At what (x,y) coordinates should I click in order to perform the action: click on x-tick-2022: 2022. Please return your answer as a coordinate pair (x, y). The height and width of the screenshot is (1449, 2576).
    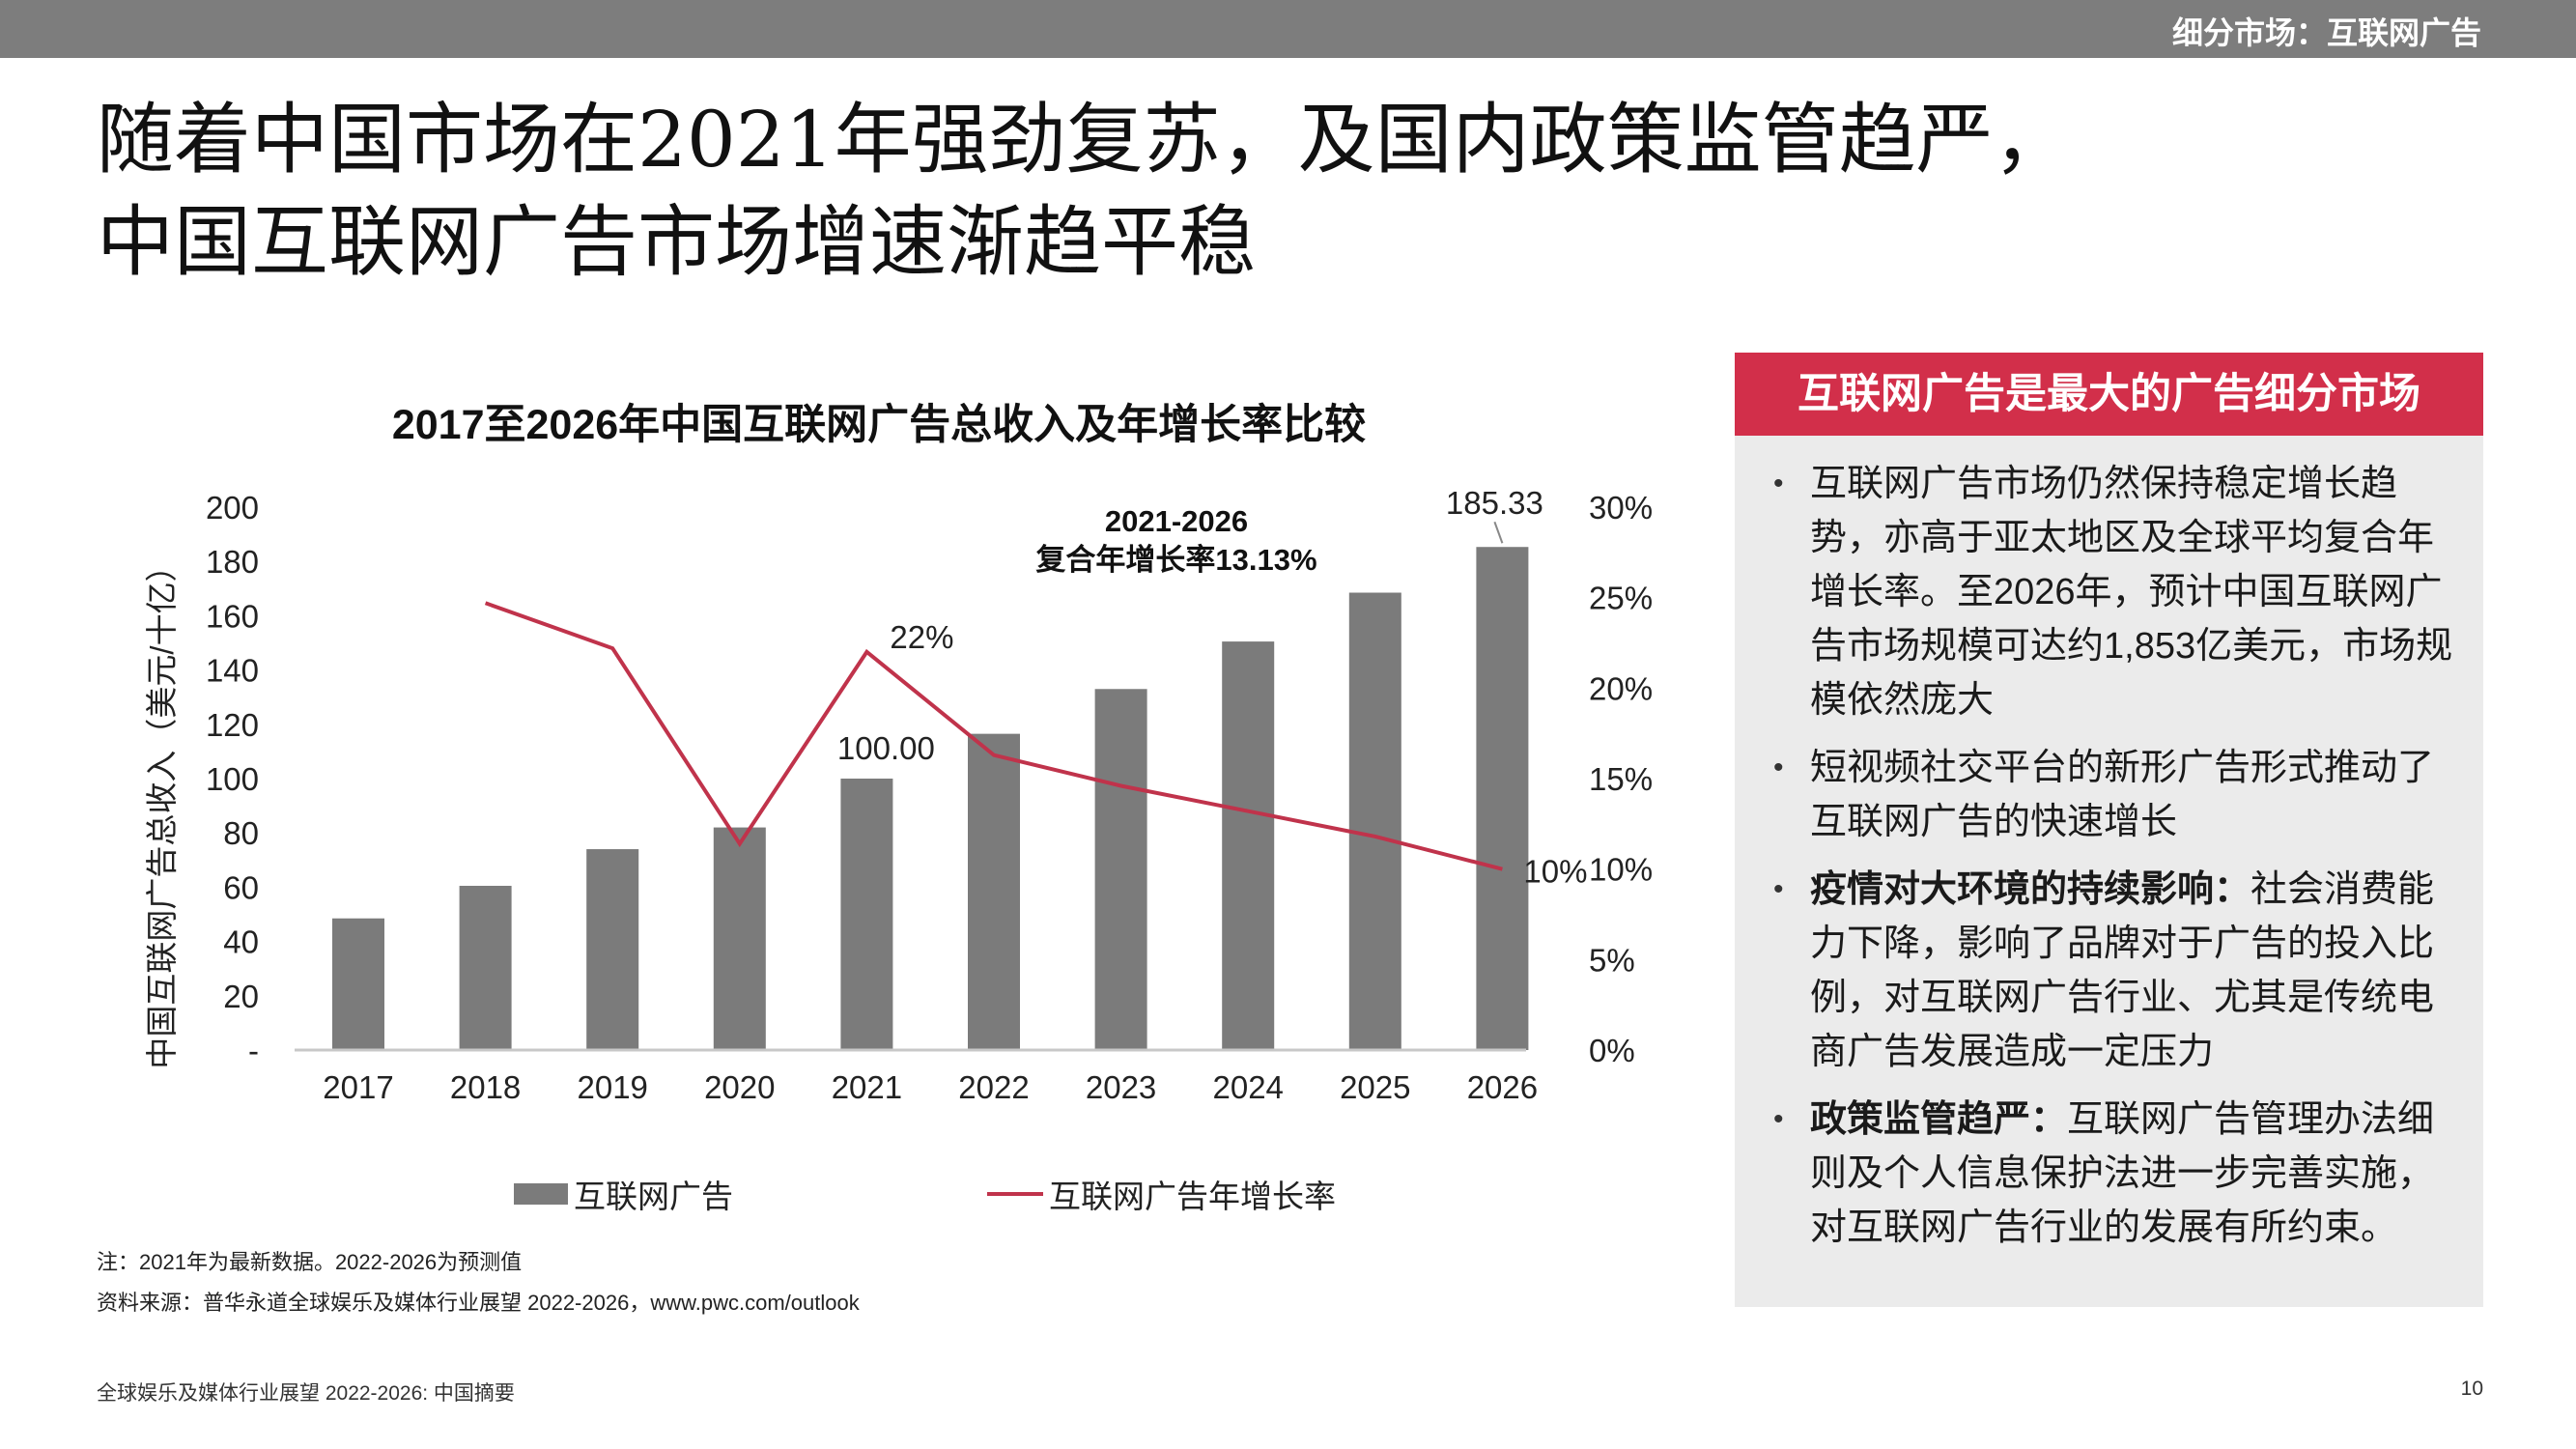
    Looking at the image, I should click on (993, 1087).